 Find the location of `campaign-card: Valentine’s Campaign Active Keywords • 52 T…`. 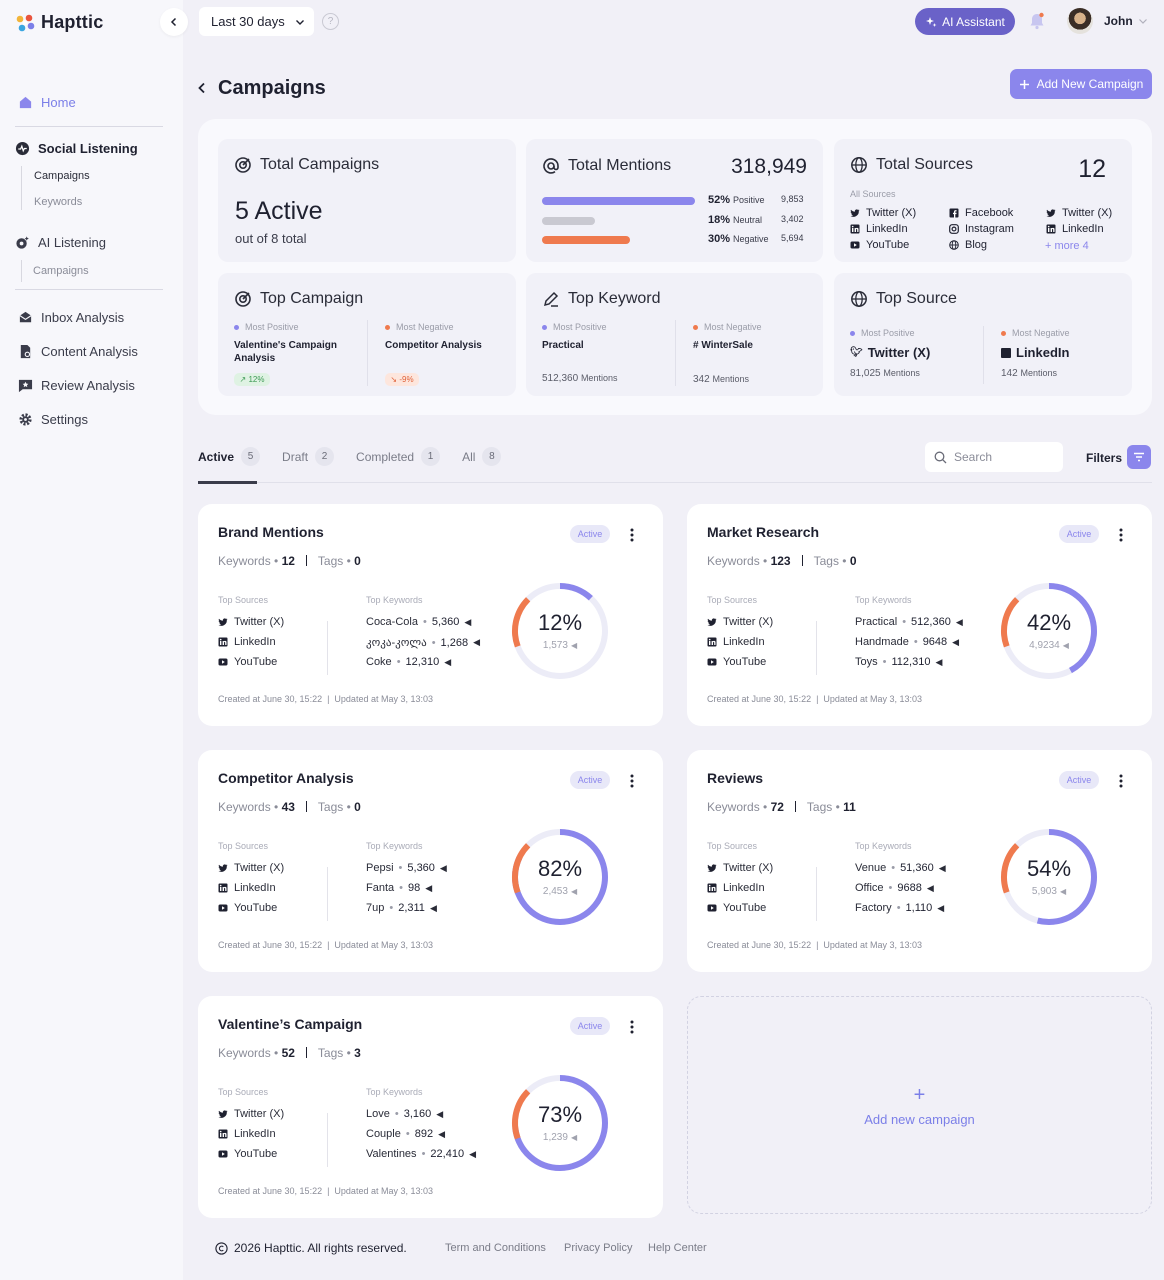

campaign-card: Valentine’s Campaign Active Keywords • 52 T… is located at coordinates (430, 1107).